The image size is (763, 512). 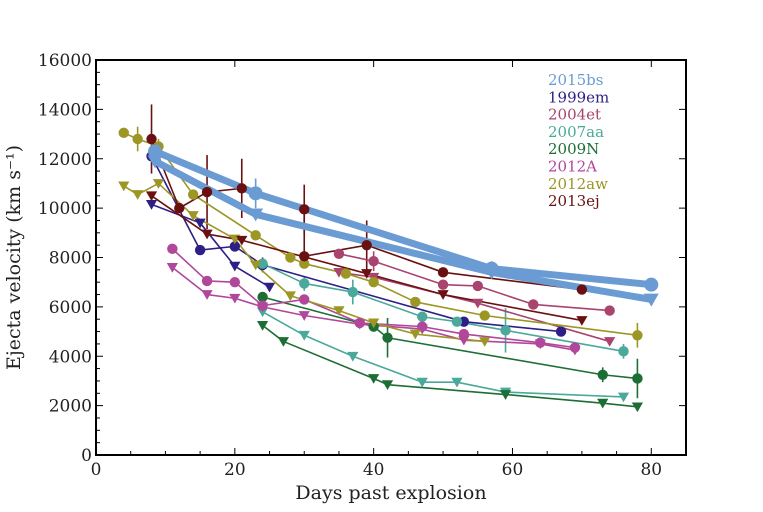 What do you see at coordinates (578, 184) in the screenshot?
I see `legend-entry-2012aw: 2012aw` at bounding box center [578, 184].